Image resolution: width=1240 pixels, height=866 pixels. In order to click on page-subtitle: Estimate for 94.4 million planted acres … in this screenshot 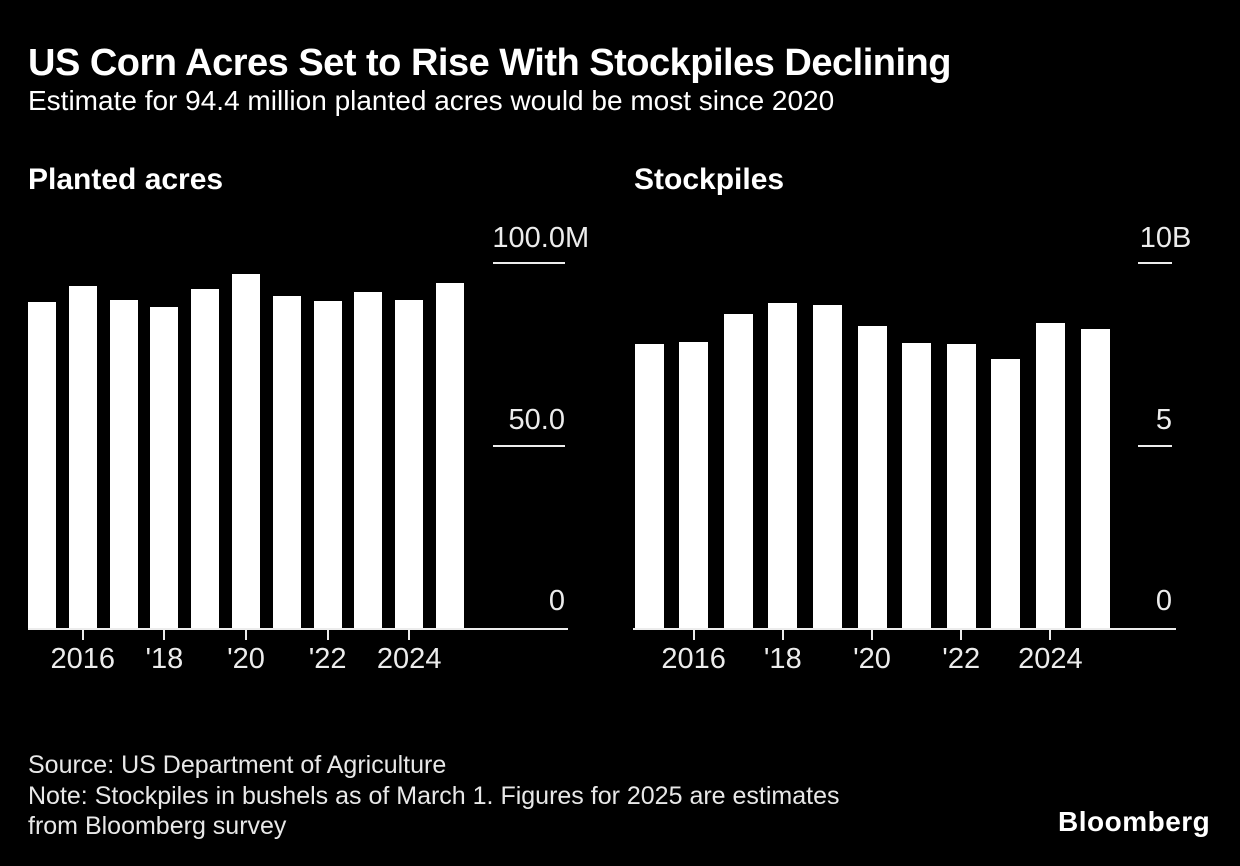, I will do `click(431, 100)`.